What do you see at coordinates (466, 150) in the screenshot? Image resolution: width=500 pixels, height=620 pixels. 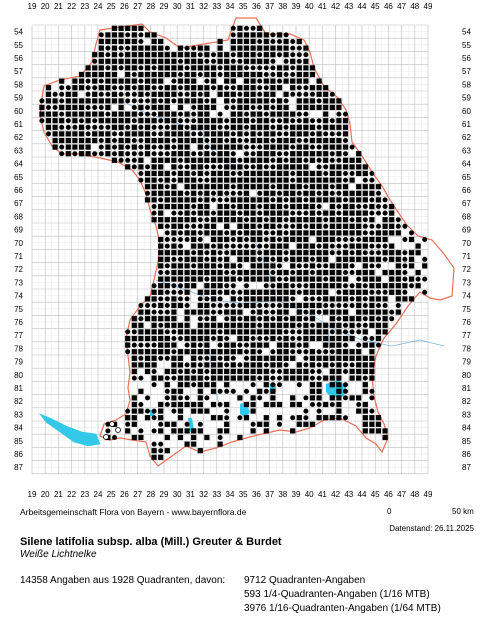 I see `row-label-right: 63` at bounding box center [466, 150].